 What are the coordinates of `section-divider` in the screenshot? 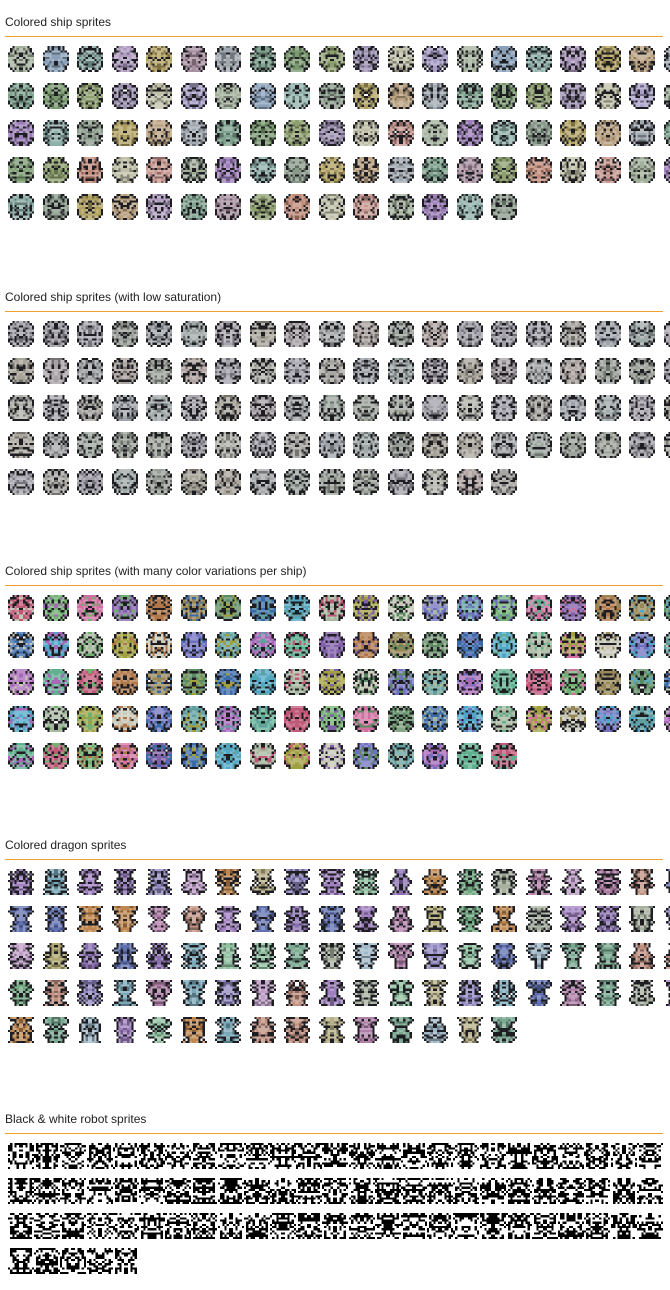 It's located at (334, 311).